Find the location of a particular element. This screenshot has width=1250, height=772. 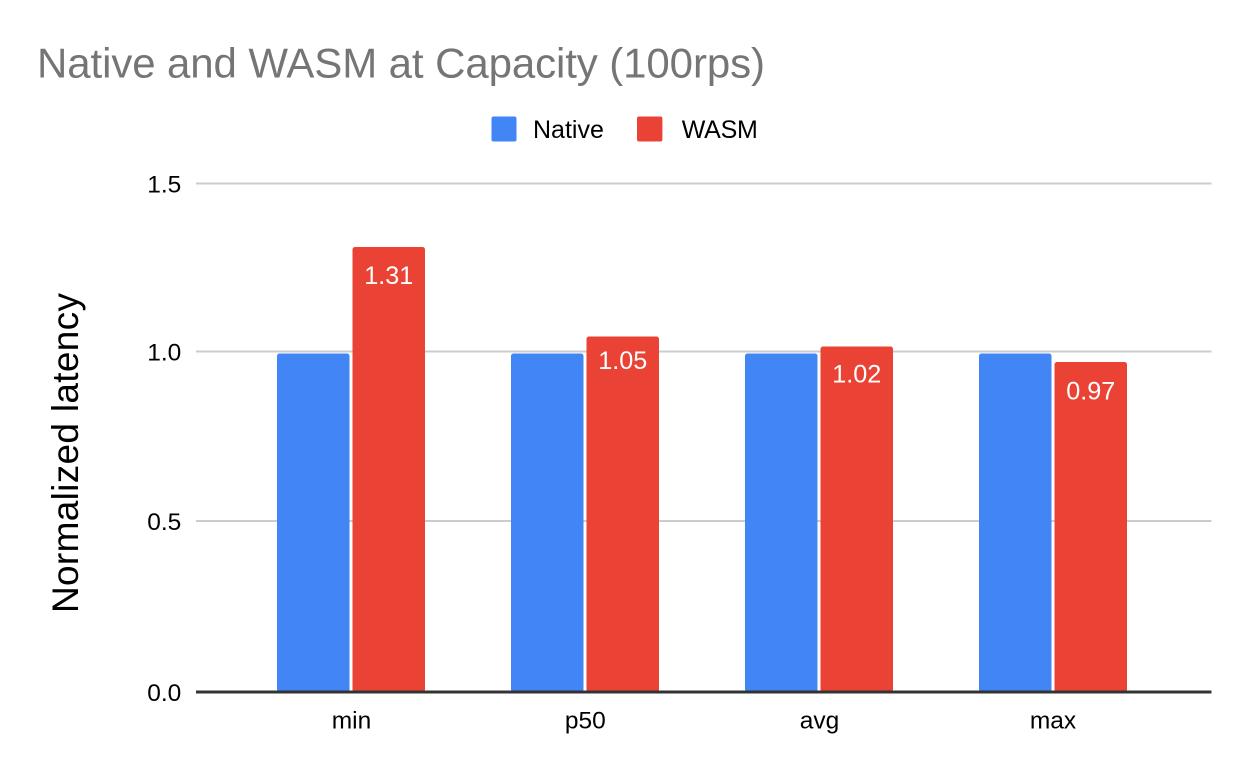

svg-text: 1.02 is located at coordinates (856, 375).